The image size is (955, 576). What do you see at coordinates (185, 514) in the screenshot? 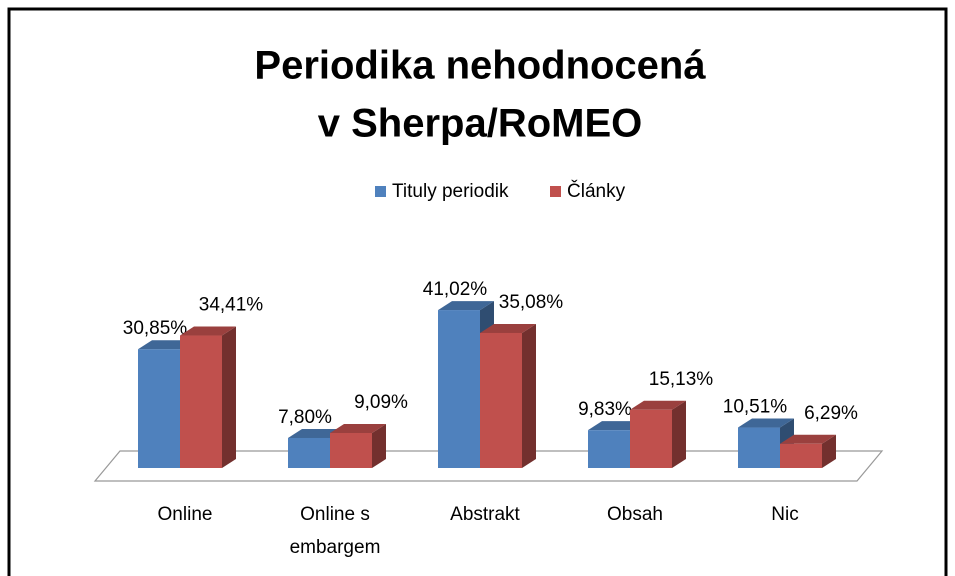
I see `x-tick-label: Online` at bounding box center [185, 514].